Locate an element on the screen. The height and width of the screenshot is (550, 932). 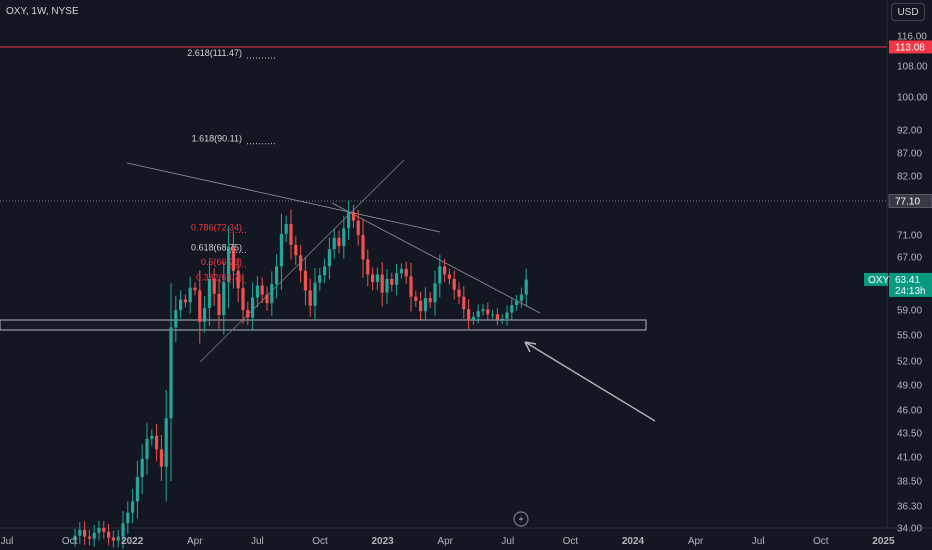
price-tag-value: 63.41 is located at coordinates (907, 280).